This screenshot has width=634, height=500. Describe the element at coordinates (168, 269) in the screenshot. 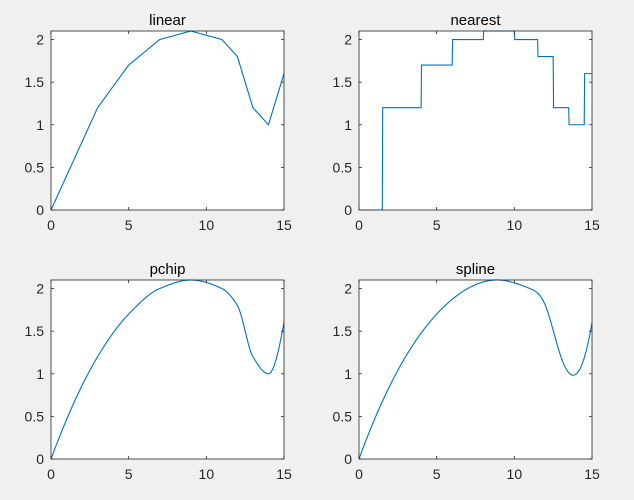

I see `subplot-title: pchip` at that location.